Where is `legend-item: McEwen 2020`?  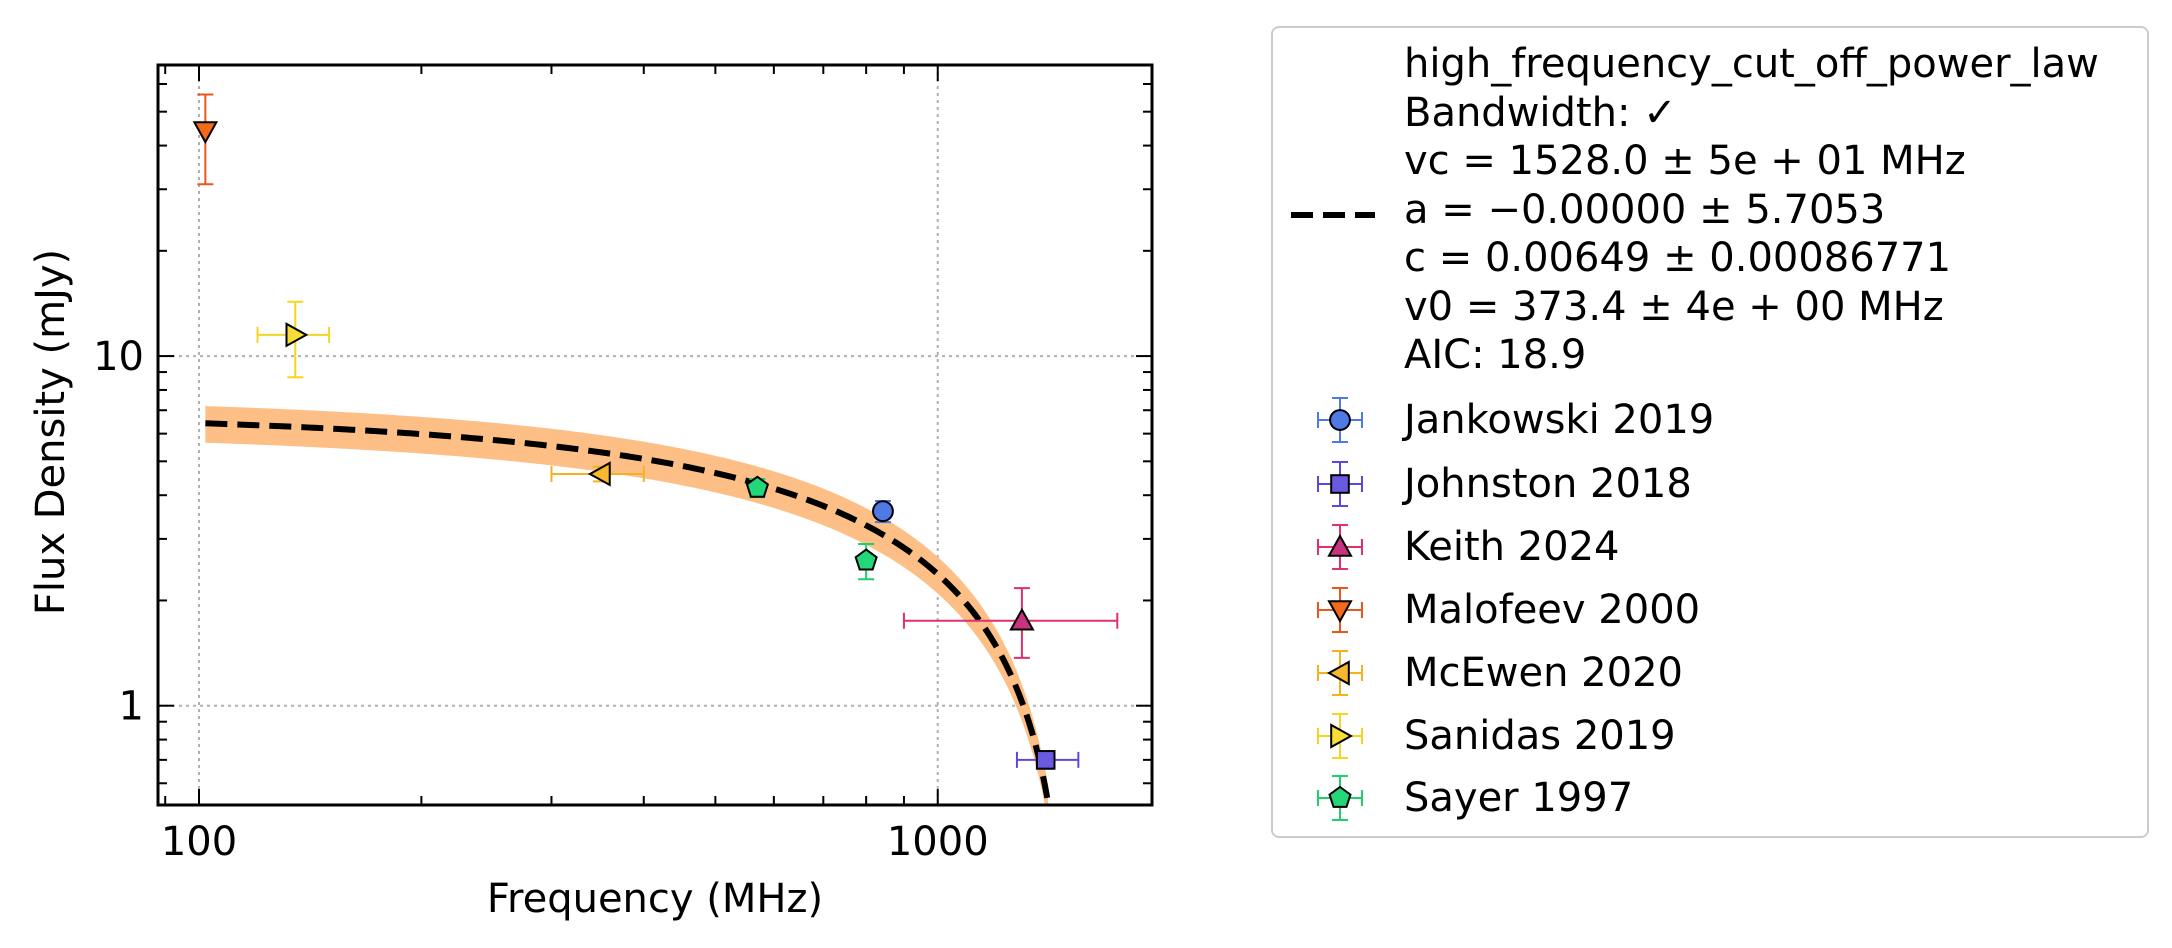
legend-item: McEwen 2020 is located at coordinates (1710, 673).